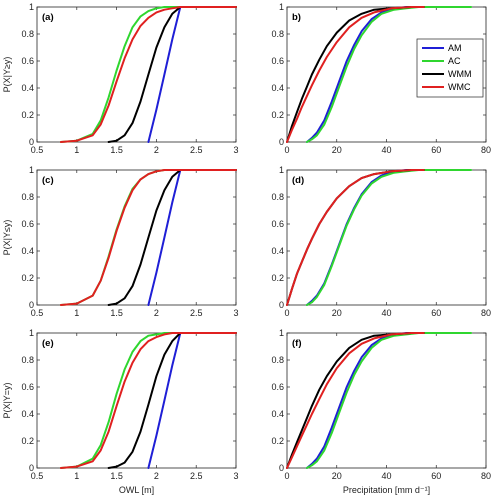 Image resolution: width=500 pixels, height=501 pixels. Describe the element at coordinates (7, 75) in the screenshot. I see `y-axis-label: P(X|Y≥y)` at that location.